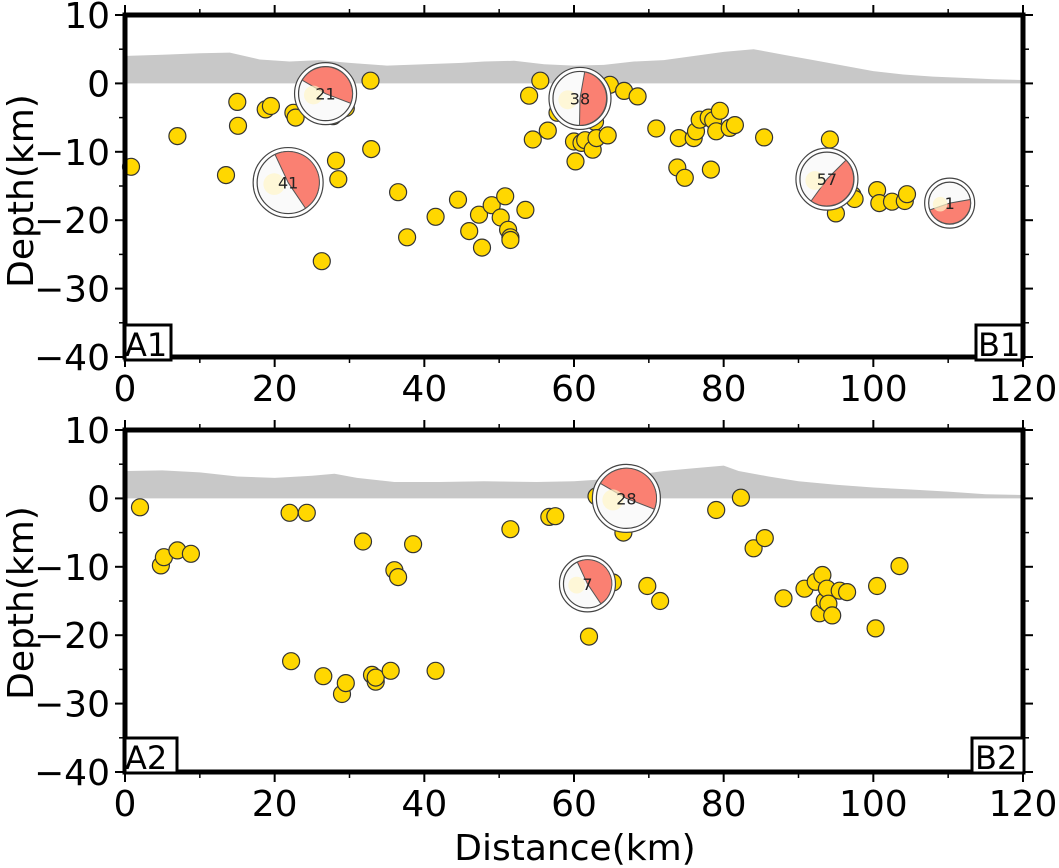  I want to click on corner-label-b1-box: B1, so click(999, 343).